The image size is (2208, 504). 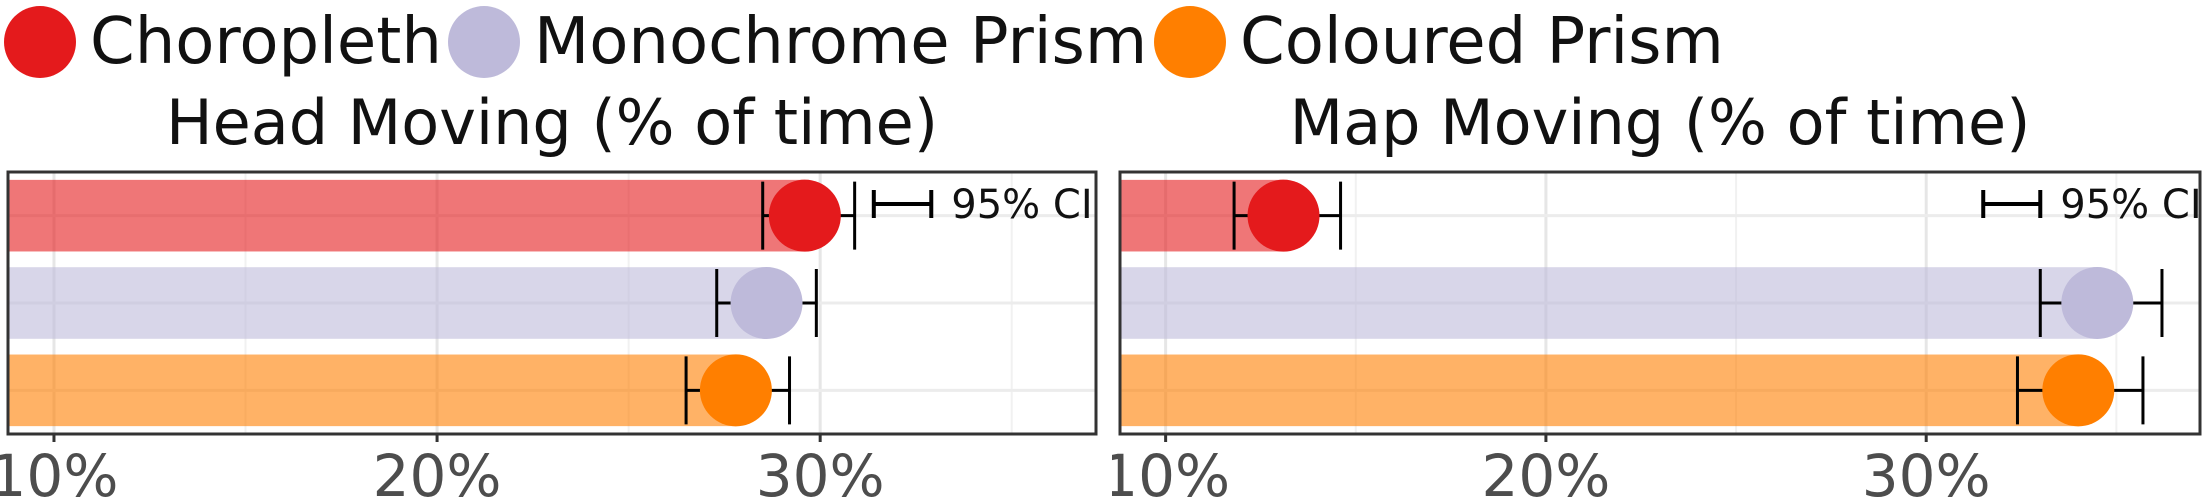 I want to click on legend-item-coloured-prism: Coloured Prism, so click(x=1439, y=42).